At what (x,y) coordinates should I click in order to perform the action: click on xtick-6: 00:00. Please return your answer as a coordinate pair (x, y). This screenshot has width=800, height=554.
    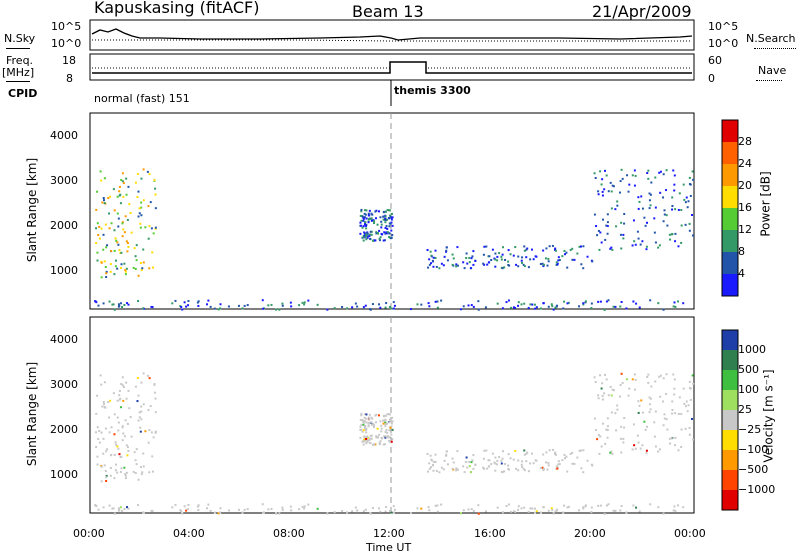
    Looking at the image, I should click on (690, 533).